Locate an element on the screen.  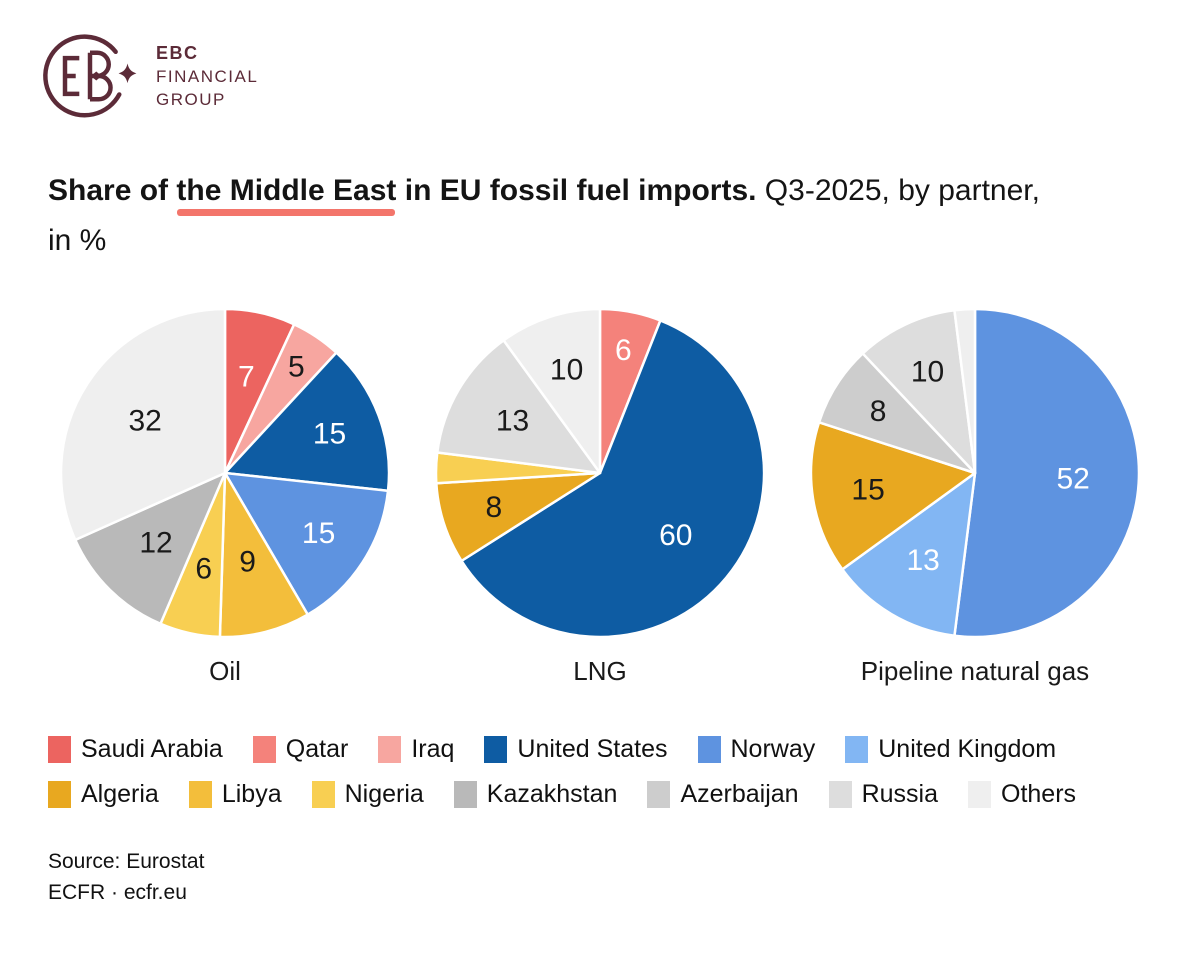
title-unit-line: in % is located at coordinates (77, 240).